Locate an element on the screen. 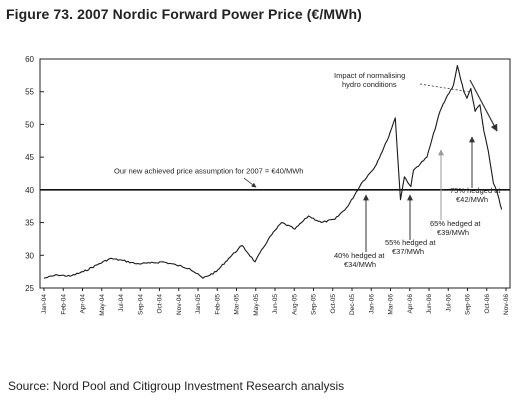 Image resolution: width=527 pixels, height=404 pixels. annotation-hydro-line1: Impact of normalising is located at coordinates (369, 75).